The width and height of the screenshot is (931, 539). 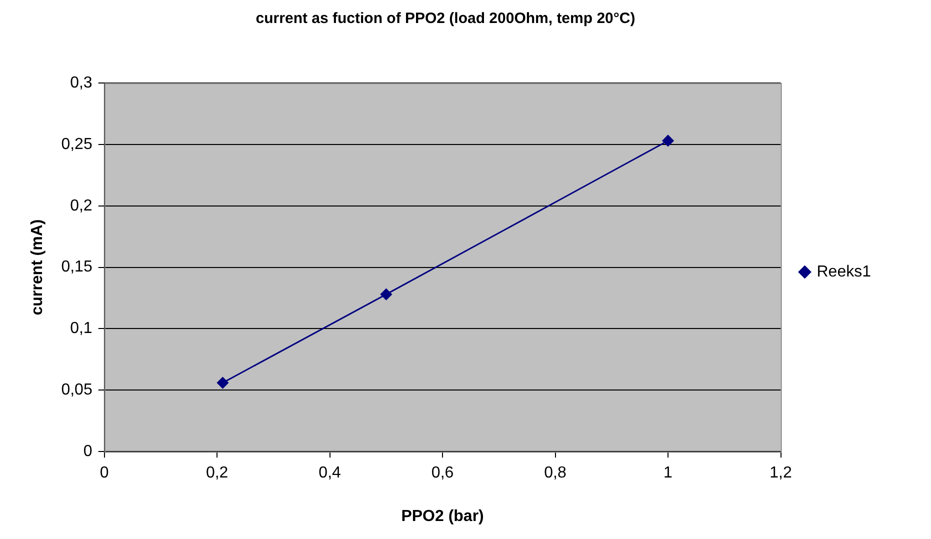 What do you see at coordinates (442, 516) in the screenshot?
I see `x-axis-title: PPO2 (bar)` at bounding box center [442, 516].